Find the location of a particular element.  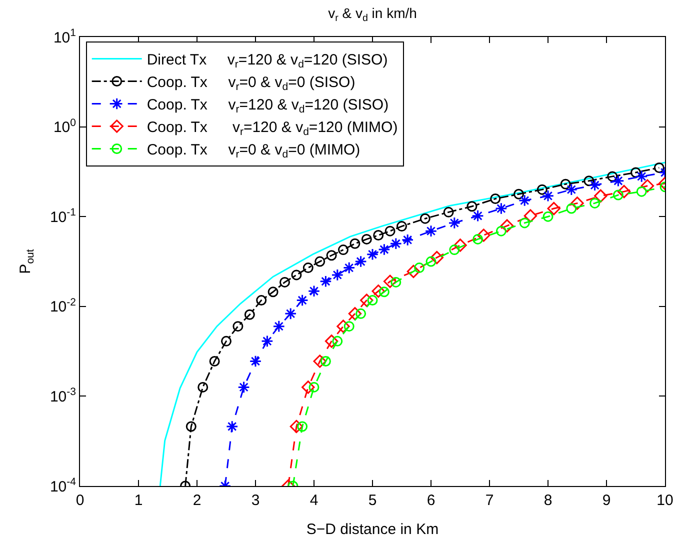

y-tick-label: 10$^{-1}$ is located at coordinates (63, 216).